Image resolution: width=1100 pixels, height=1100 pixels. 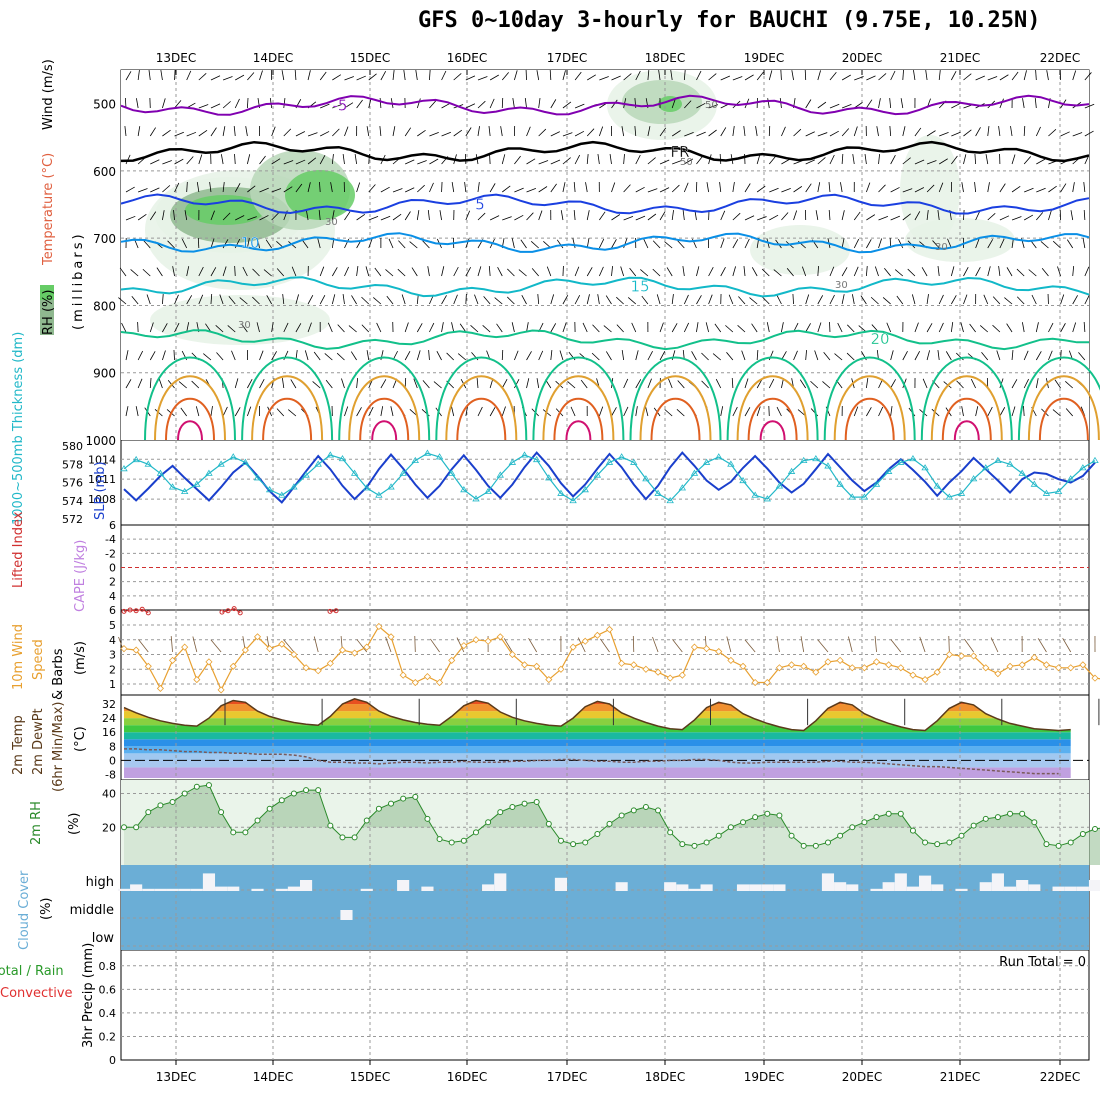 I want to click on thickness-line, so click(x=609, y=477).